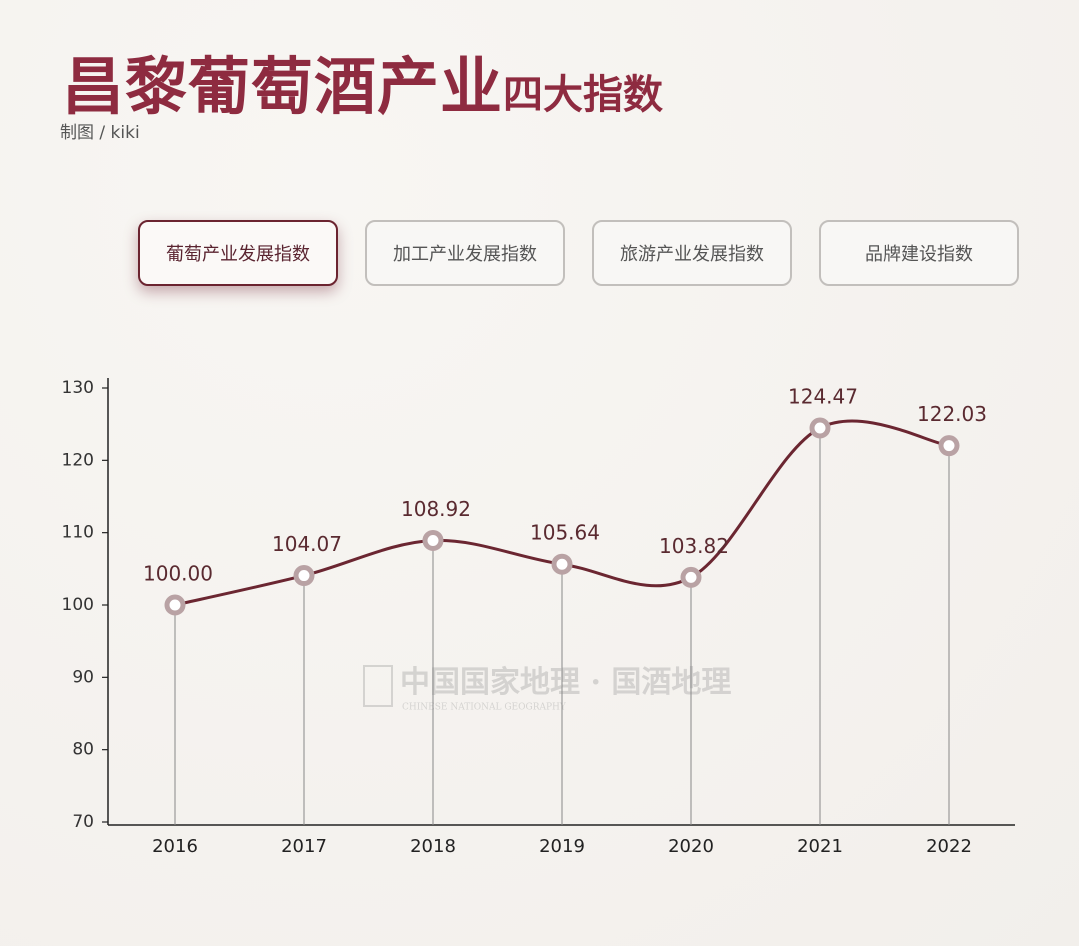 The width and height of the screenshot is (1079, 946). Describe the element at coordinates (78, 533) in the screenshot. I see `y-tick-label: 110` at that location.